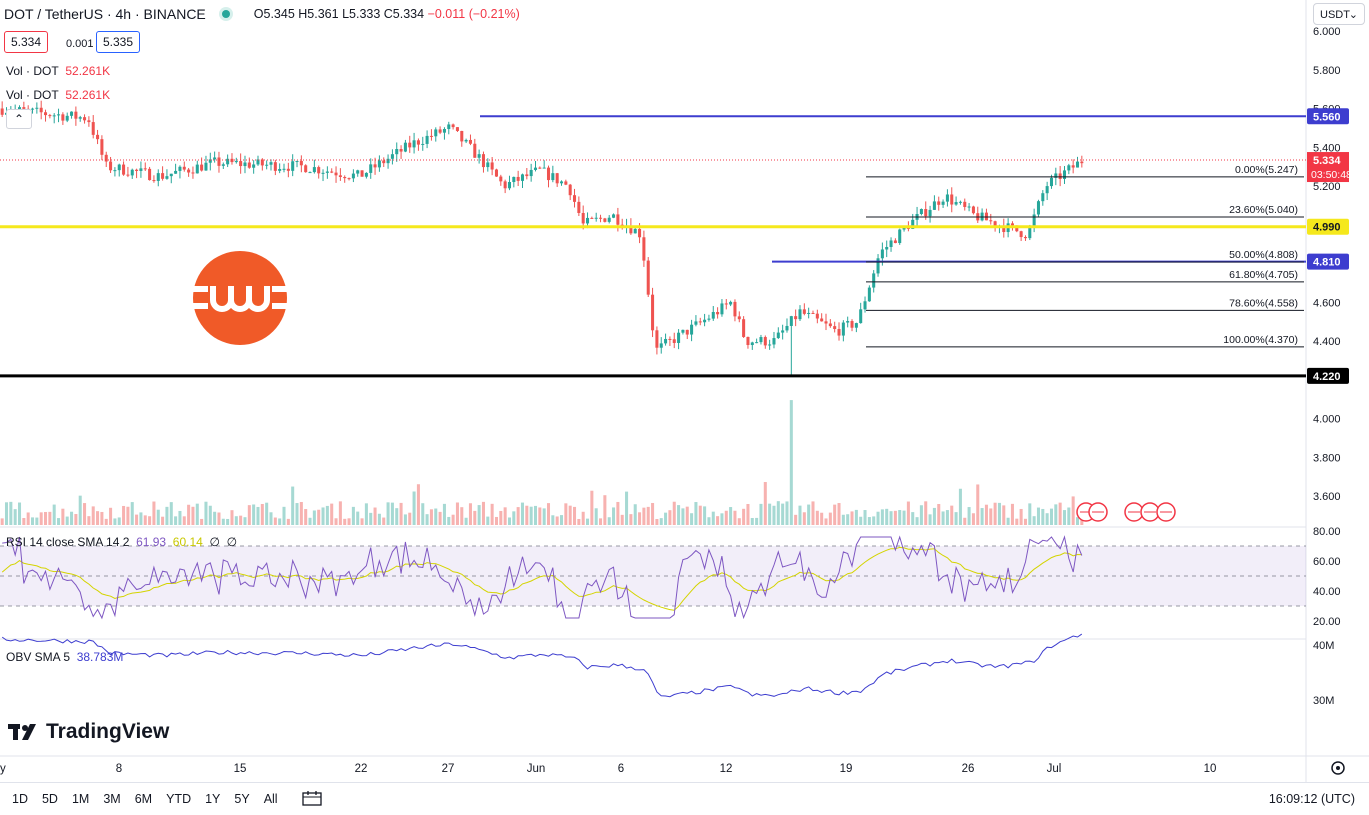 This screenshot has height=815, width=1369. I want to click on symbol-title: DOT / TetherUS · 4h · BINANCE, so click(105, 14).